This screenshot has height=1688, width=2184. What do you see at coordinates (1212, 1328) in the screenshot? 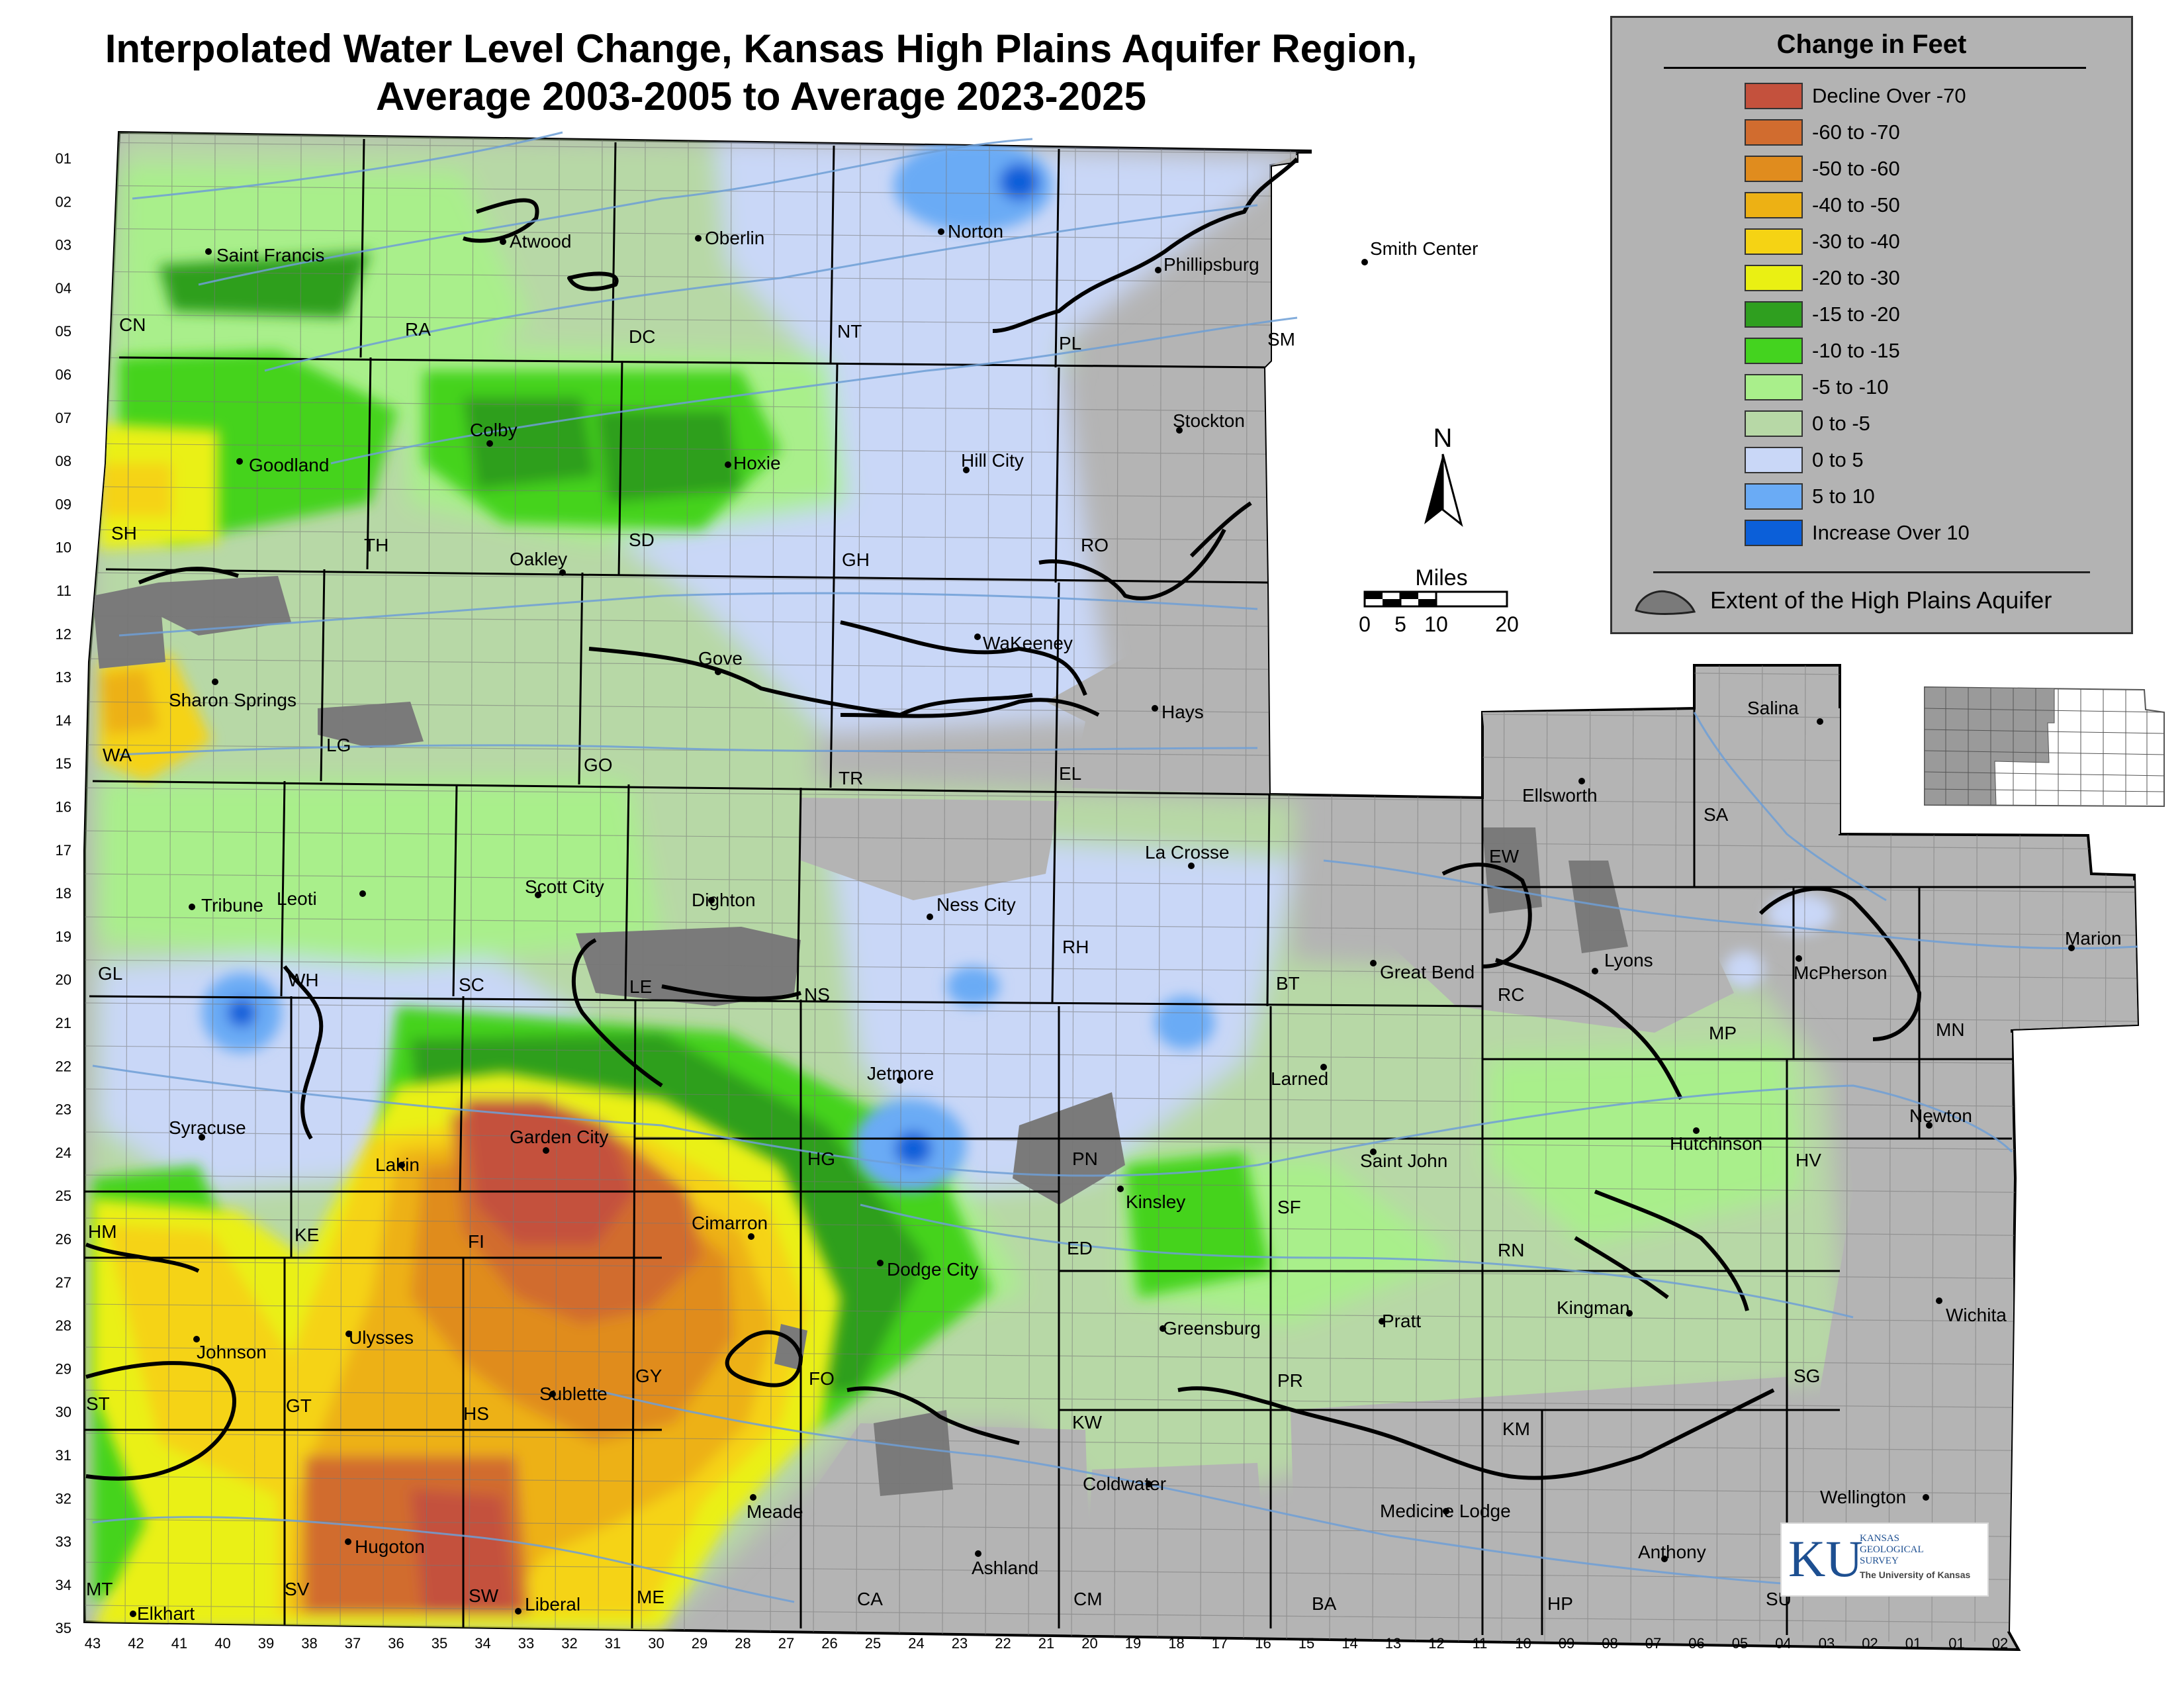
I see `city-name: Greensburg` at bounding box center [1212, 1328].